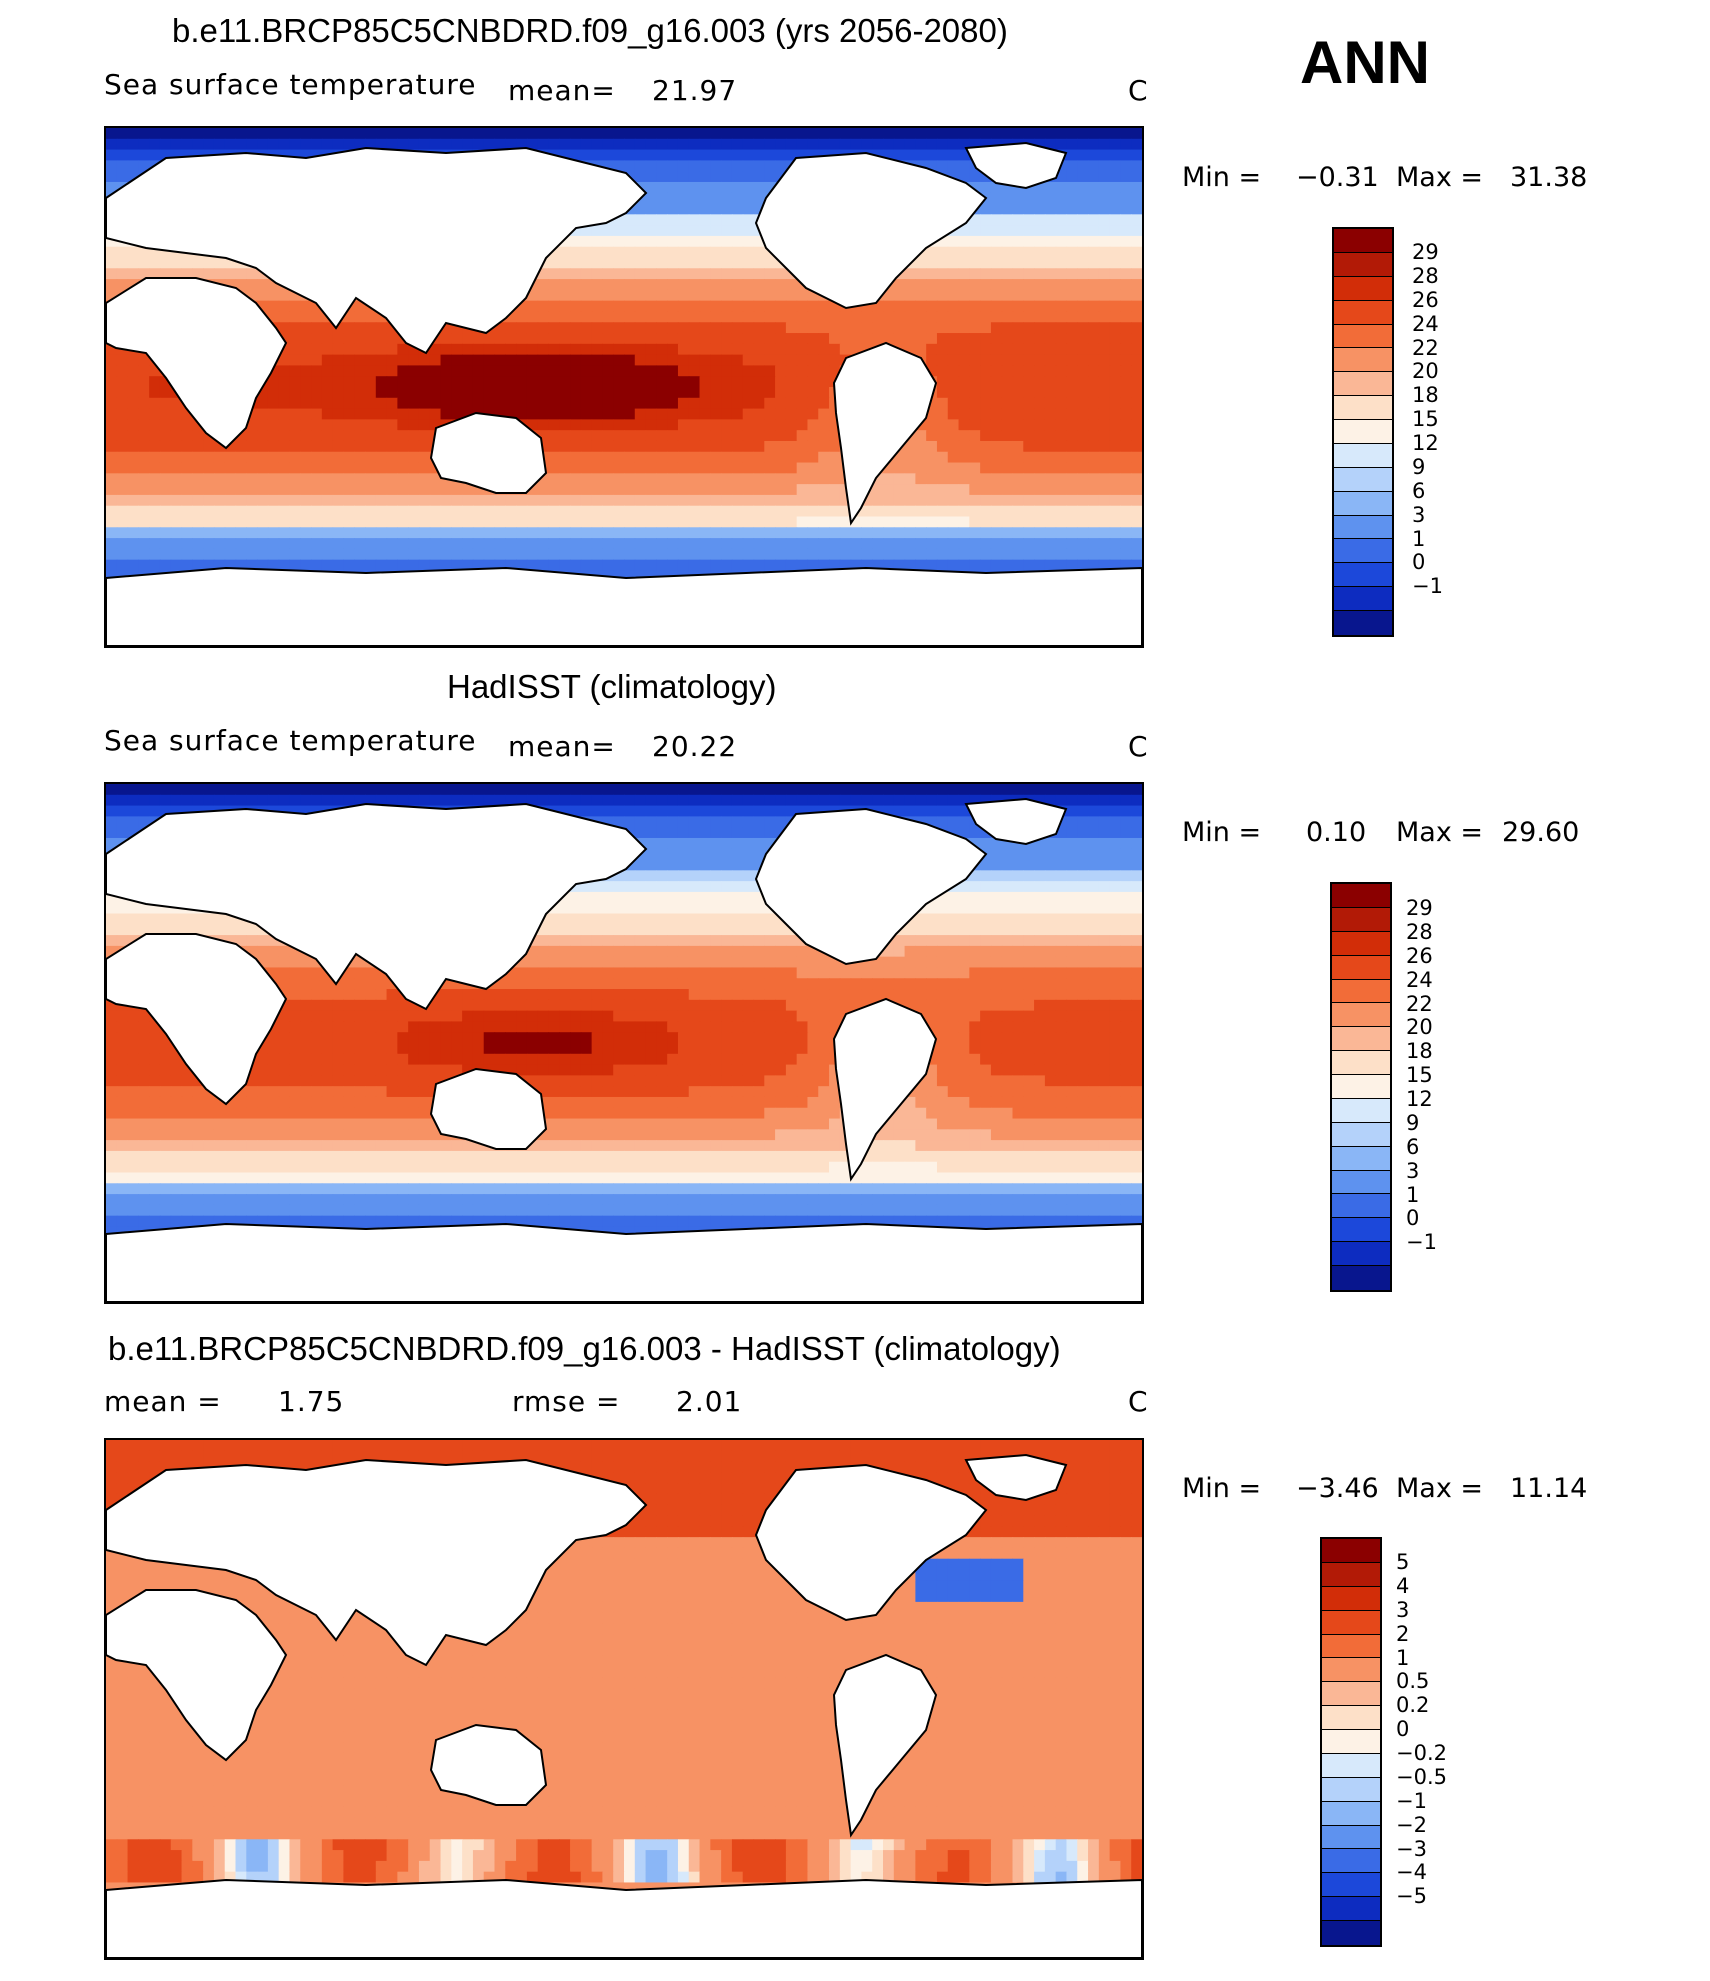 The height and width of the screenshot is (1981, 1710). Describe the element at coordinates (1363, 432) in the screenshot. I see `colorbar-swatch` at that location.